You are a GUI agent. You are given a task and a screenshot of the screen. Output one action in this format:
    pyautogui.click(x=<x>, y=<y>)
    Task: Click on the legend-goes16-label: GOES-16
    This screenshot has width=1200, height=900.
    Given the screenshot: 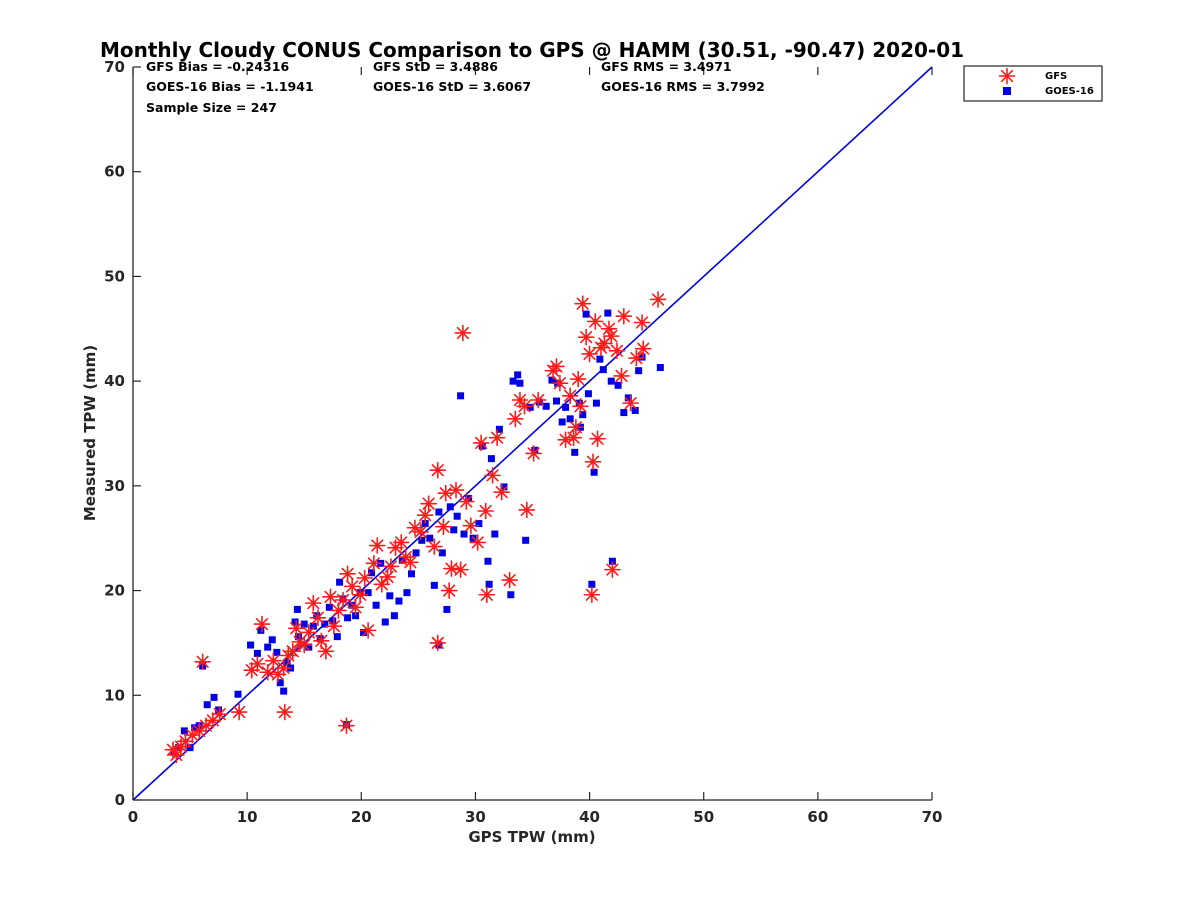 What is the action you would take?
    pyautogui.click(x=1069, y=91)
    